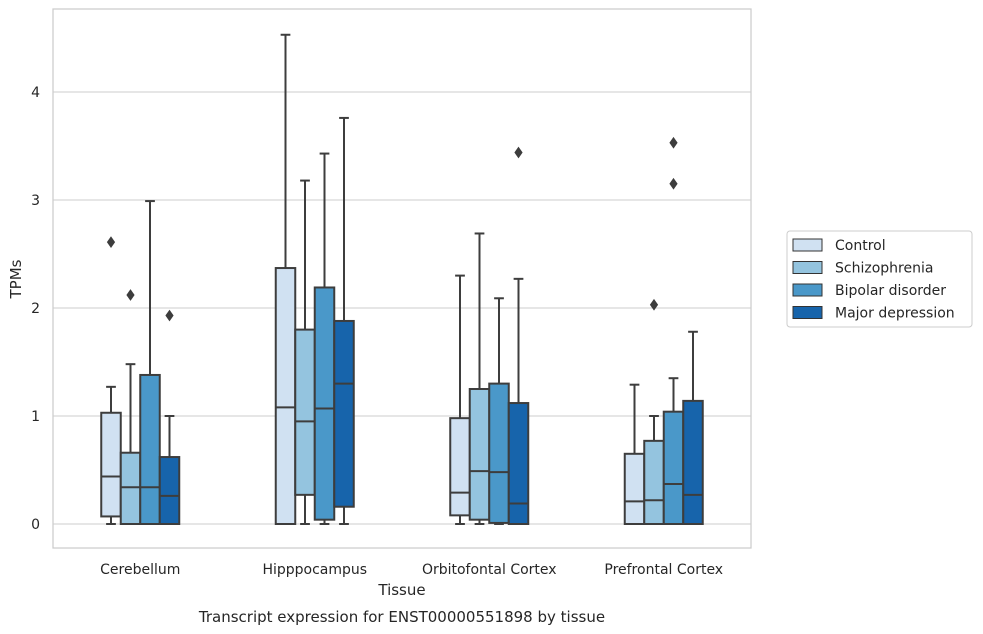  I want to click on legend-label: Control, so click(860, 246).